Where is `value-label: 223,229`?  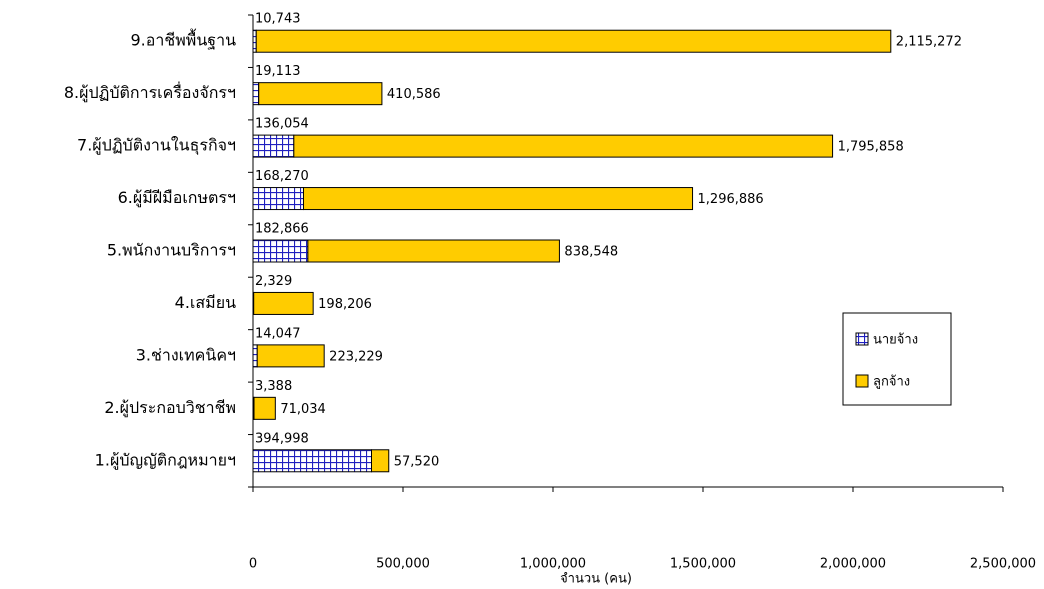 value-label: 223,229 is located at coordinates (356, 356).